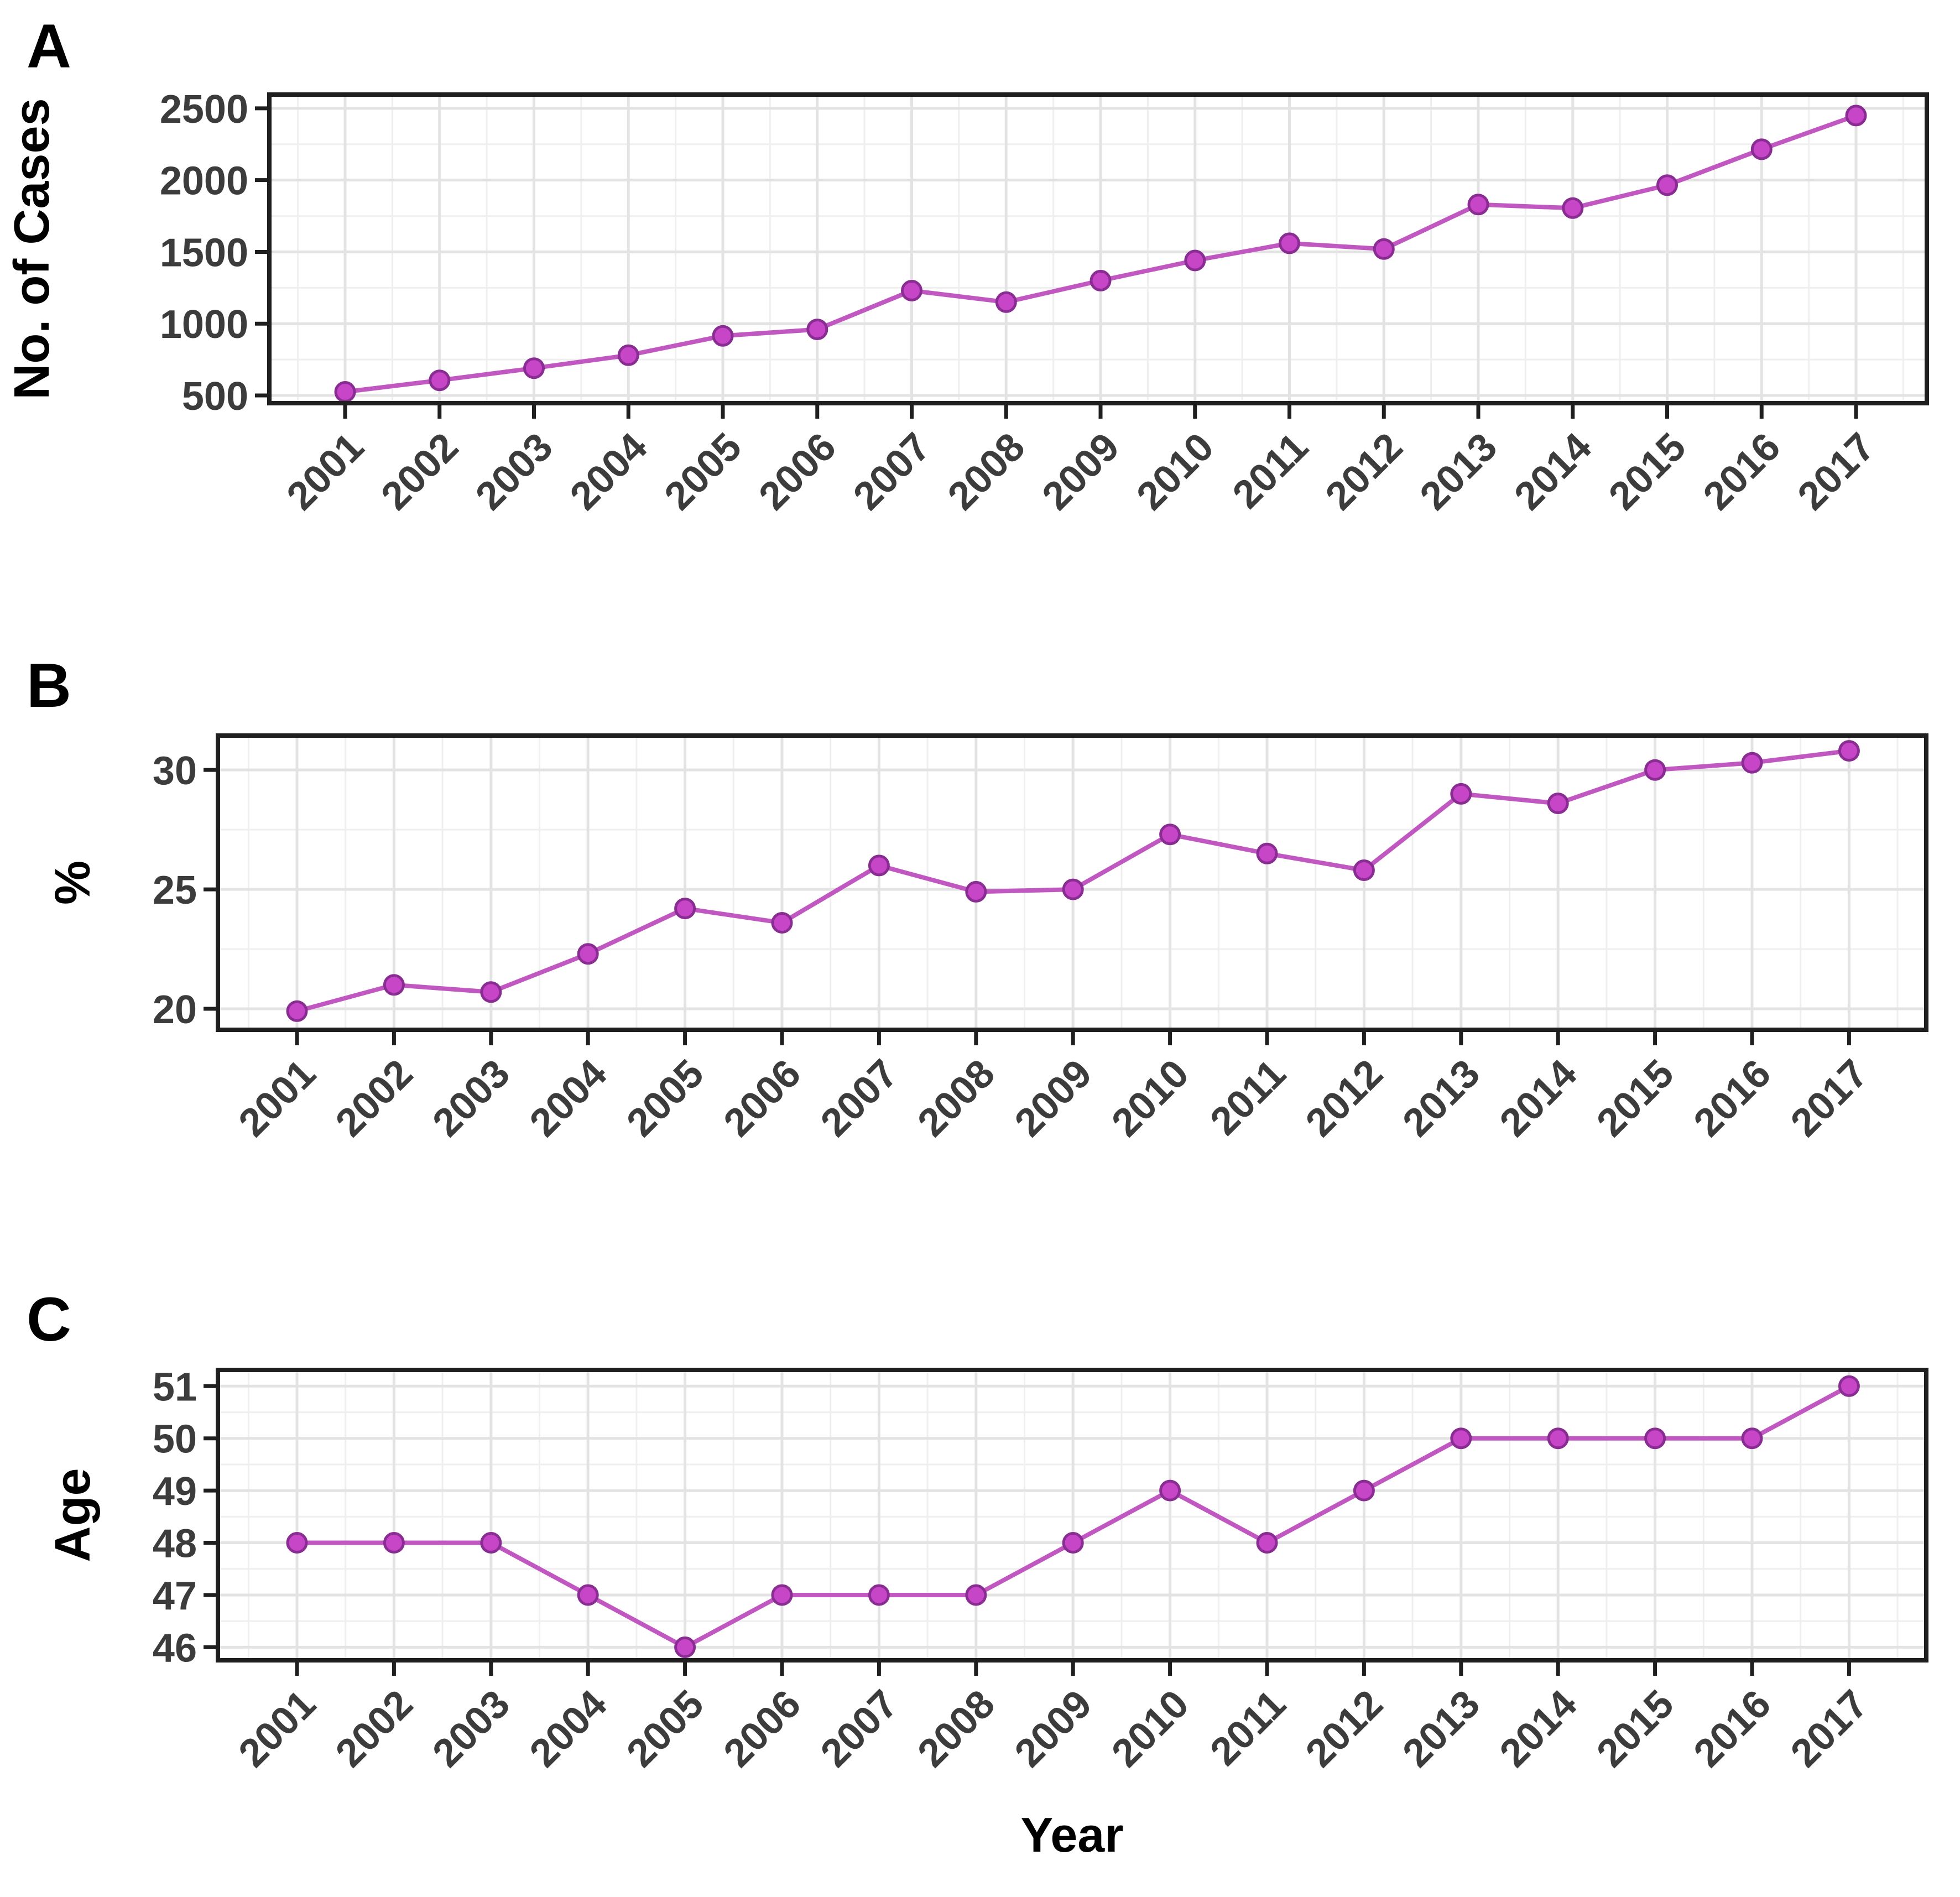 Image resolution: width=1960 pixels, height=1897 pixels. What do you see at coordinates (204, 181) in the screenshot?
I see `y-tick-label: 2000` at bounding box center [204, 181].